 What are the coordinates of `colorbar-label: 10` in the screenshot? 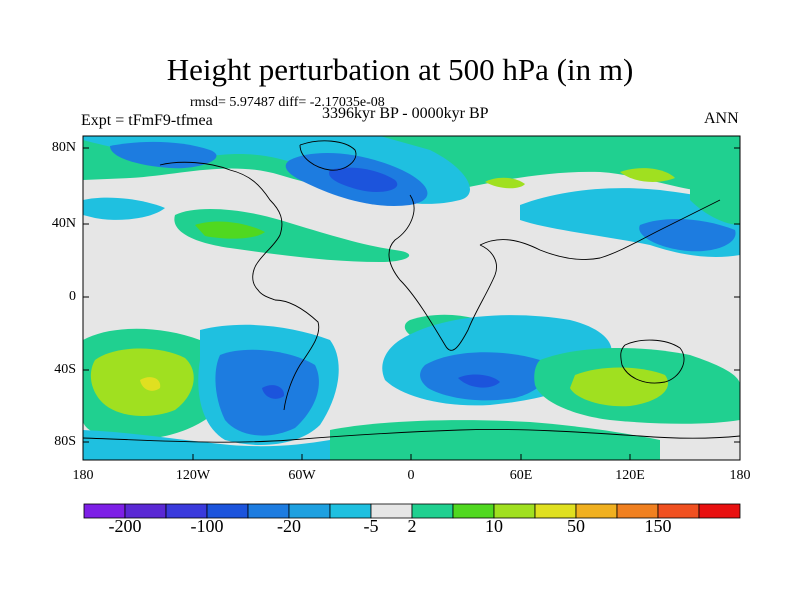 It's located at (494, 526).